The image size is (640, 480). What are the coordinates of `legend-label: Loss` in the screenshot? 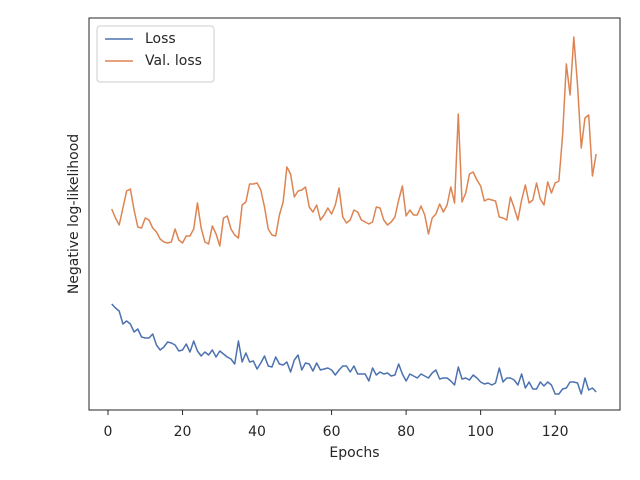 It's located at (160, 39).